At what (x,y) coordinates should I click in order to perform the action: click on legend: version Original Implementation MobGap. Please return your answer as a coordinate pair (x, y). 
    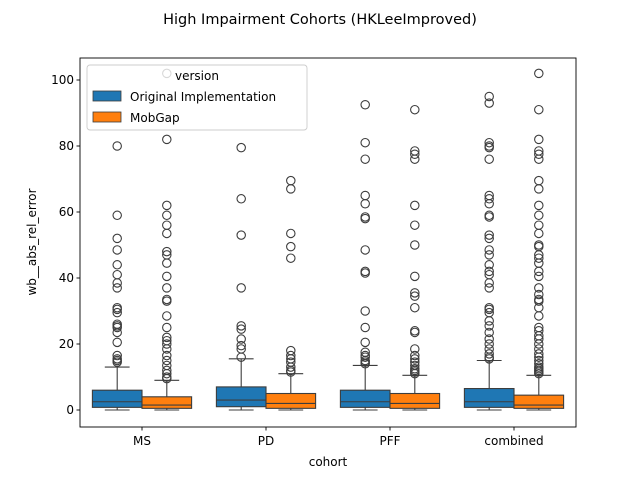
    Looking at the image, I should click on (197, 97).